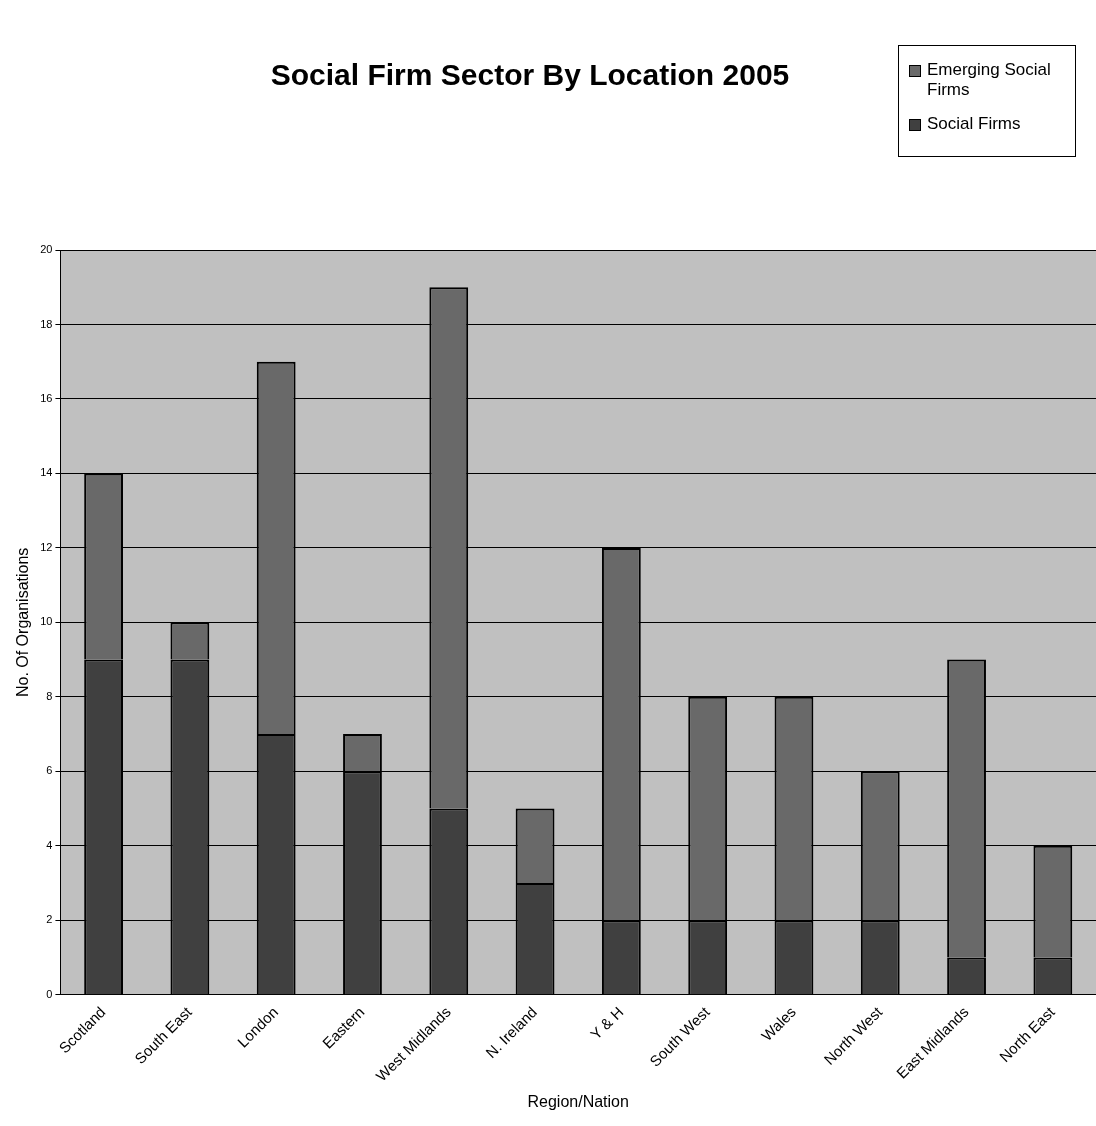 The height and width of the screenshot is (1126, 1096). Describe the element at coordinates (49, 919) in the screenshot. I see `y-tick-label: 2` at that location.